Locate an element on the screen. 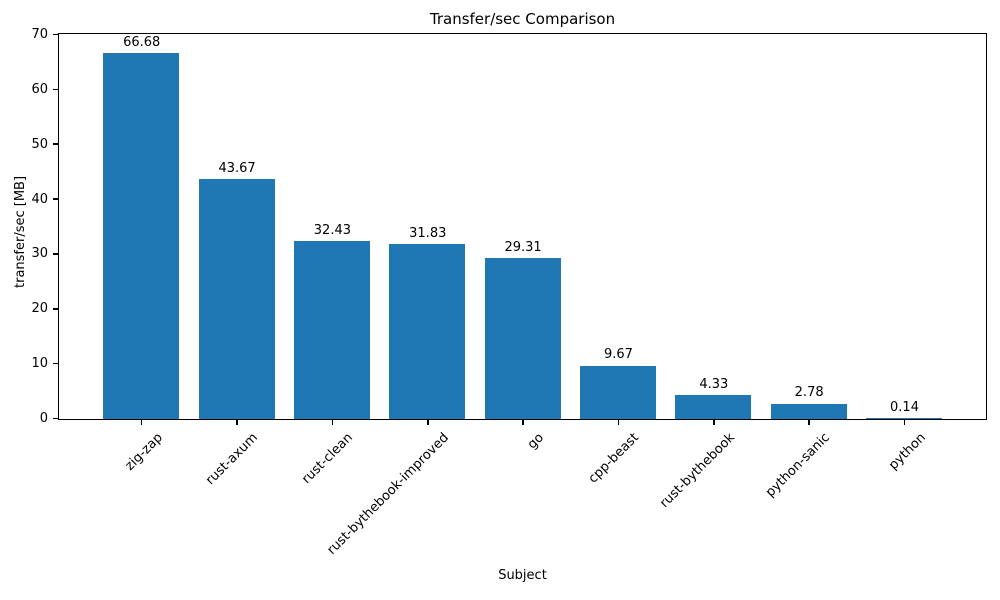  bar-value-label: 31.83 is located at coordinates (428, 233).